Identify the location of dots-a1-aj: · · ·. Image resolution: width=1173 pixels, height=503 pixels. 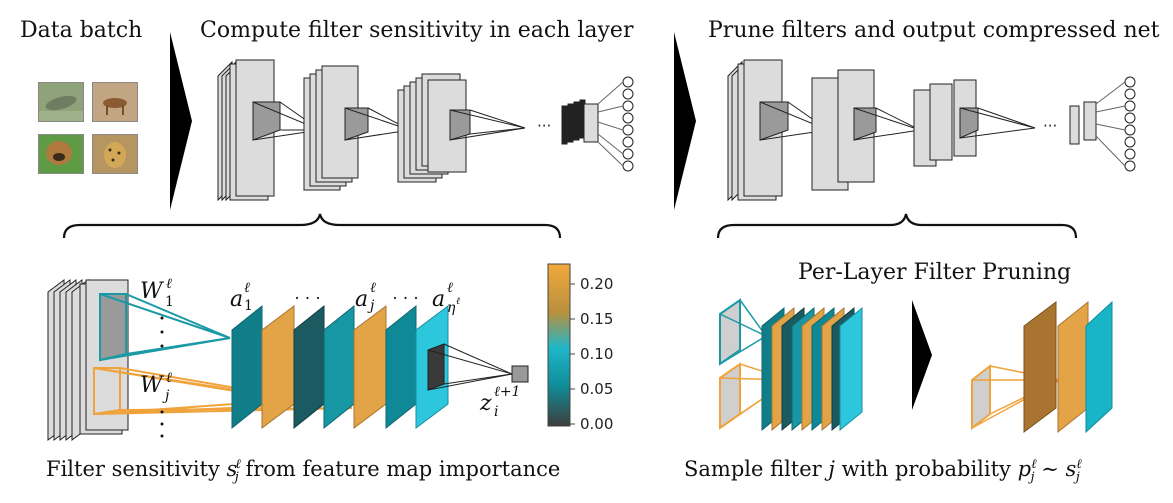
(307, 298).